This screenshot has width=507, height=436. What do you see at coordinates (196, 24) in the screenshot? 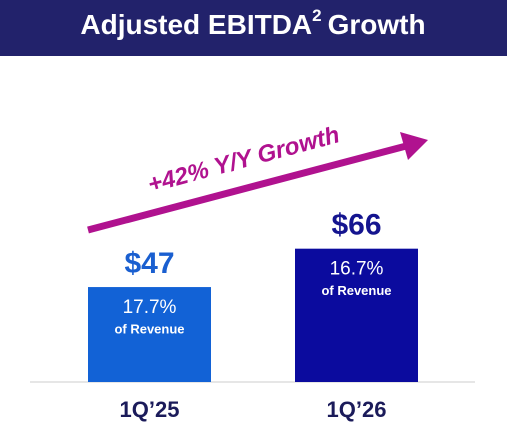
I see `title-main: Adjusted EBITDA` at bounding box center [196, 24].